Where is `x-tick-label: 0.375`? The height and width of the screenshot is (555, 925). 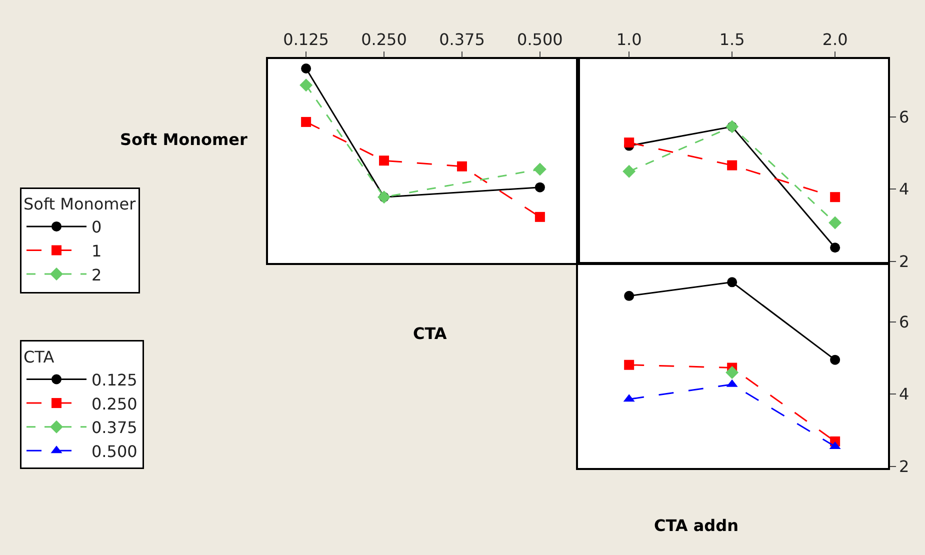 x-tick-label: 0.375 is located at coordinates (462, 39).